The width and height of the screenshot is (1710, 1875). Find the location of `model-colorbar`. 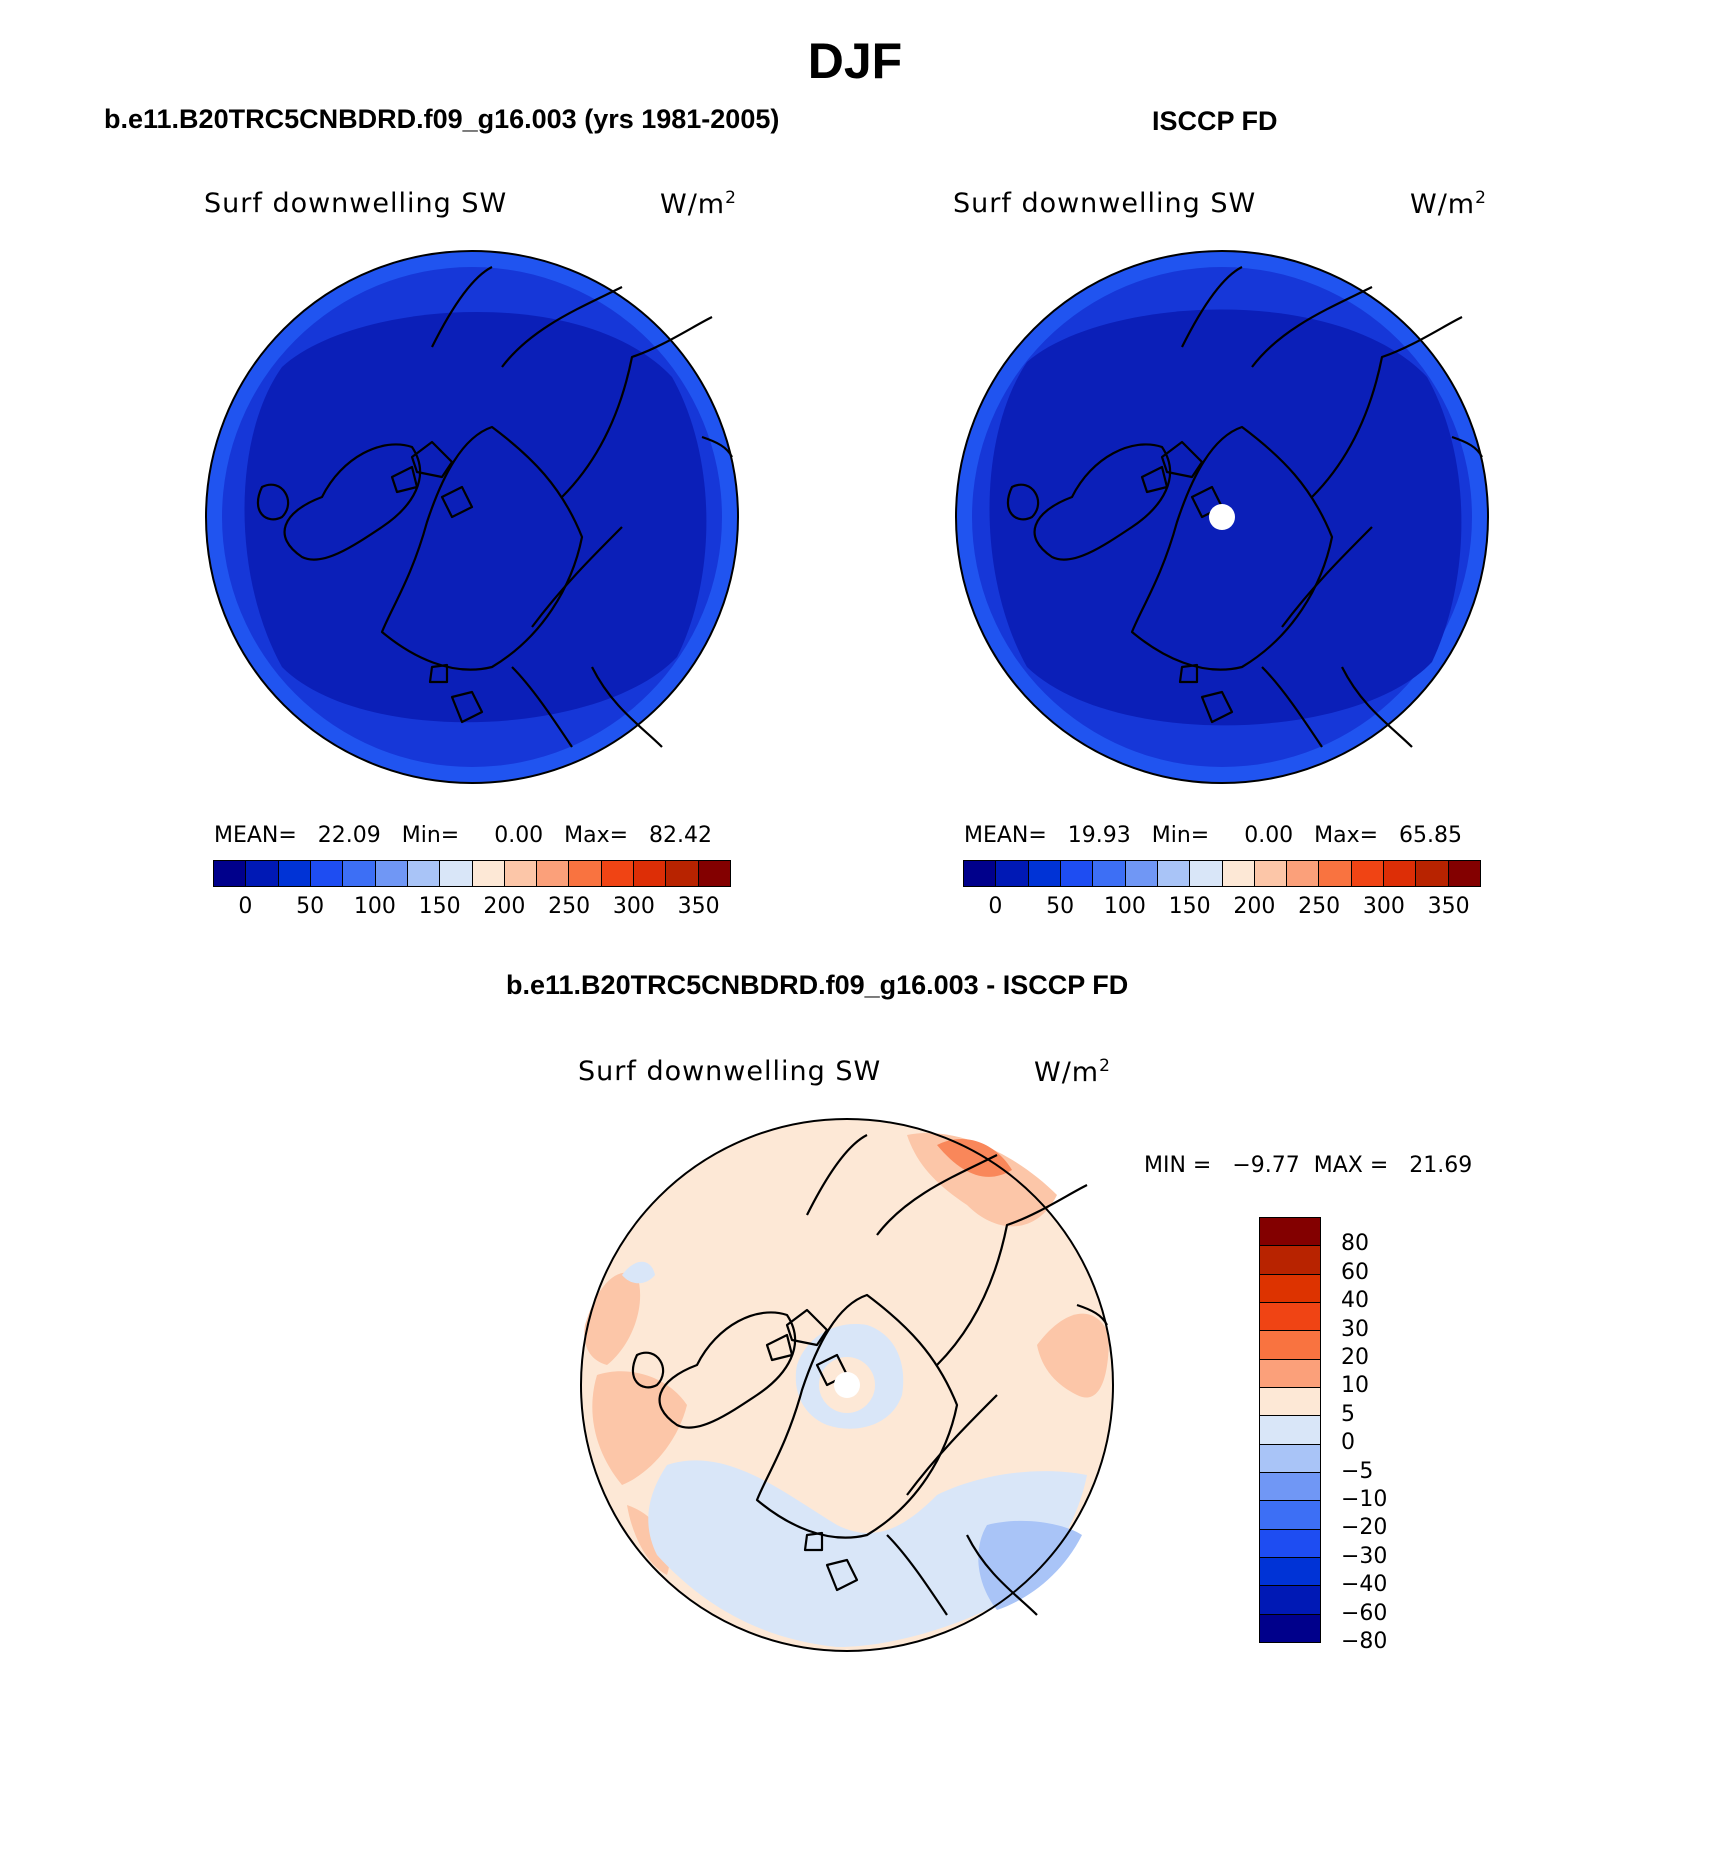

model-colorbar is located at coordinates (472, 873).